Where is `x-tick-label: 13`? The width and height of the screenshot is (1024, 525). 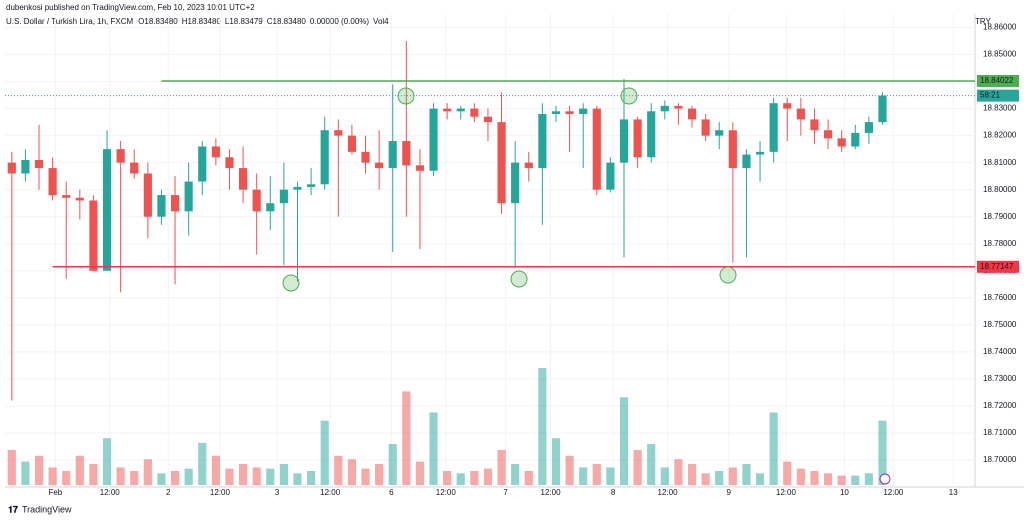 x-tick-label: 13 is located at coordinates (953, 492).